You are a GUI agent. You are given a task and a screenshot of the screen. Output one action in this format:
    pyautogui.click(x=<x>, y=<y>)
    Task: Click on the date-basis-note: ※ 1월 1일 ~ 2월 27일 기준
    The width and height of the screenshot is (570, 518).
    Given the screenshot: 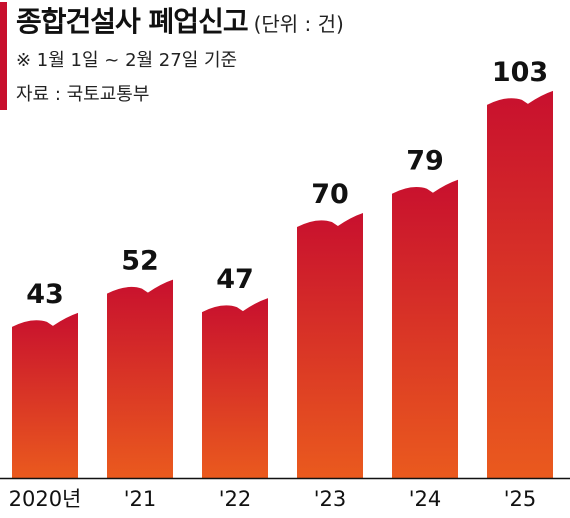 What is the action you would take?
    pyautogui.click(x=127, y=60)
    